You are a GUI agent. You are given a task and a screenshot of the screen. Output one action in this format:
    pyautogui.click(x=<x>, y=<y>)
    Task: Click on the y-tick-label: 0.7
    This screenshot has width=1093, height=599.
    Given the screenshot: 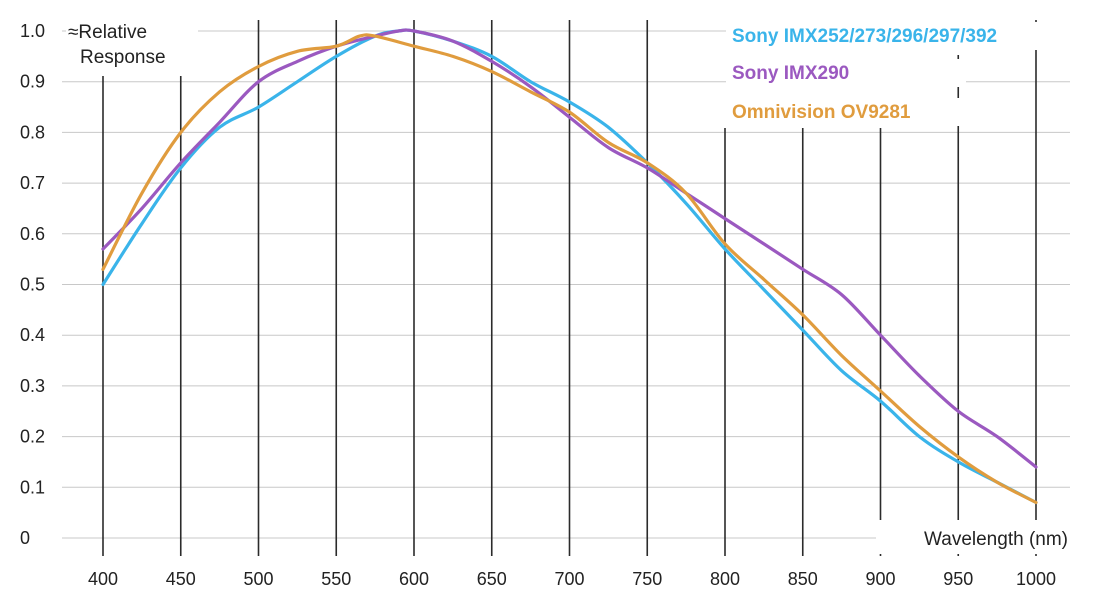 What is the action you would take?
    pyautogui.click(x=32, y=183)
    